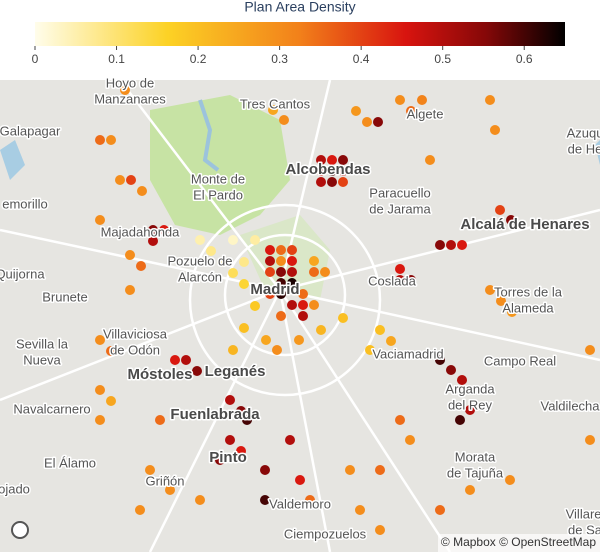 The height and width of the screenshot is (552, 600). Describe the element at coordinates (70, 462) in the screenshot. I see `place-label: El Álamo` at that location.